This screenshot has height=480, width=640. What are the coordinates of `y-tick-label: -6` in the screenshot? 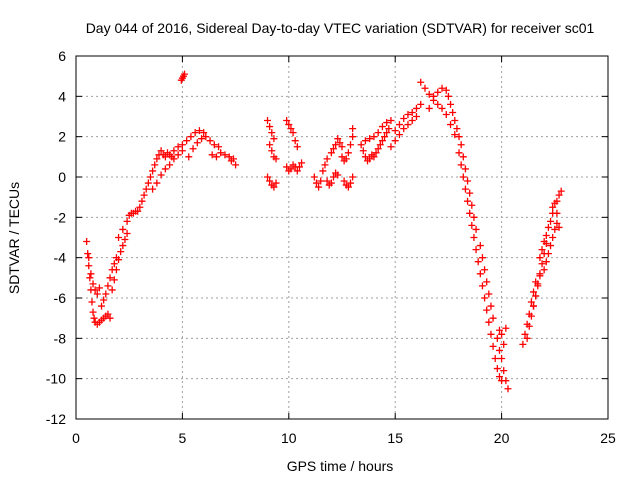 It's located at (60, 298).